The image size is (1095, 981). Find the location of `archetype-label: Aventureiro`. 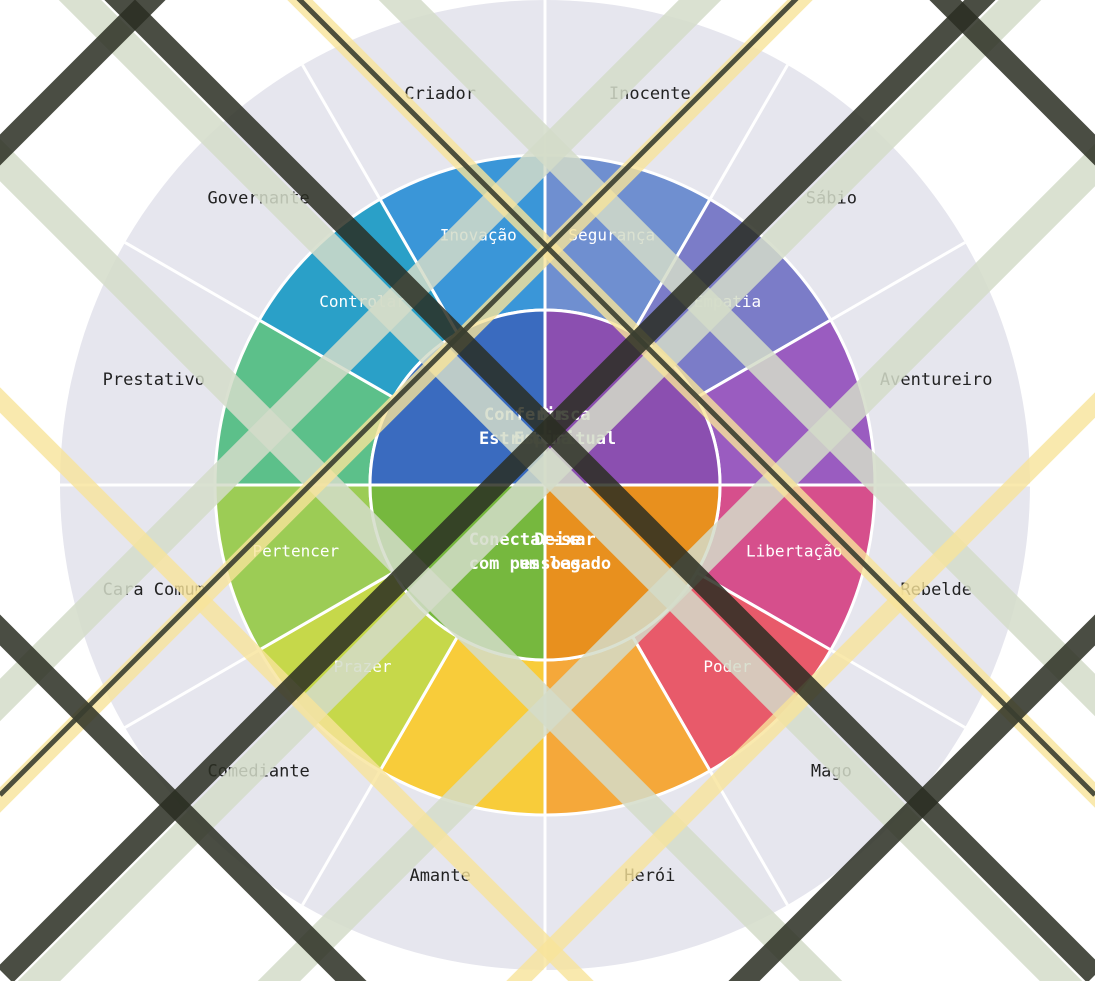

archetype-label: Aventureiro is located at coordinates (936, 380).